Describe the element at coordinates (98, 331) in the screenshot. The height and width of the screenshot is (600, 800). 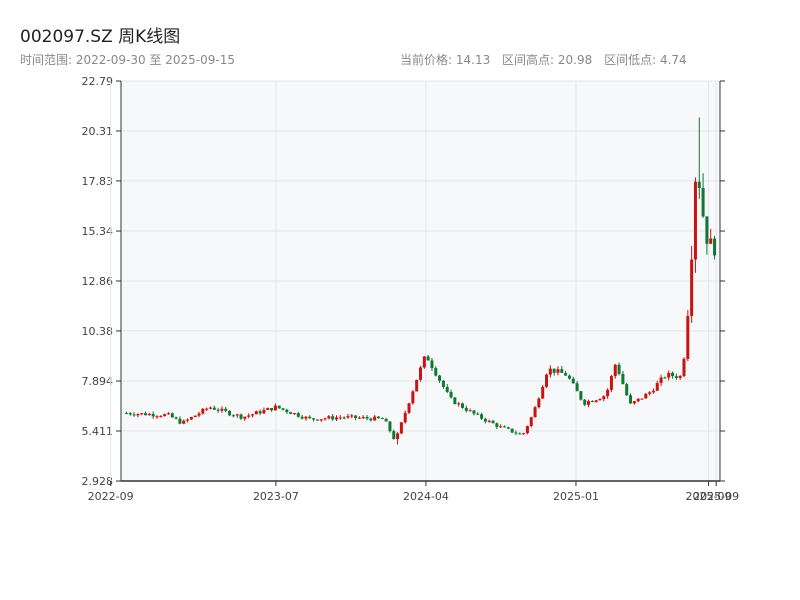
I see `y-tick-label: 10.38` at that location.